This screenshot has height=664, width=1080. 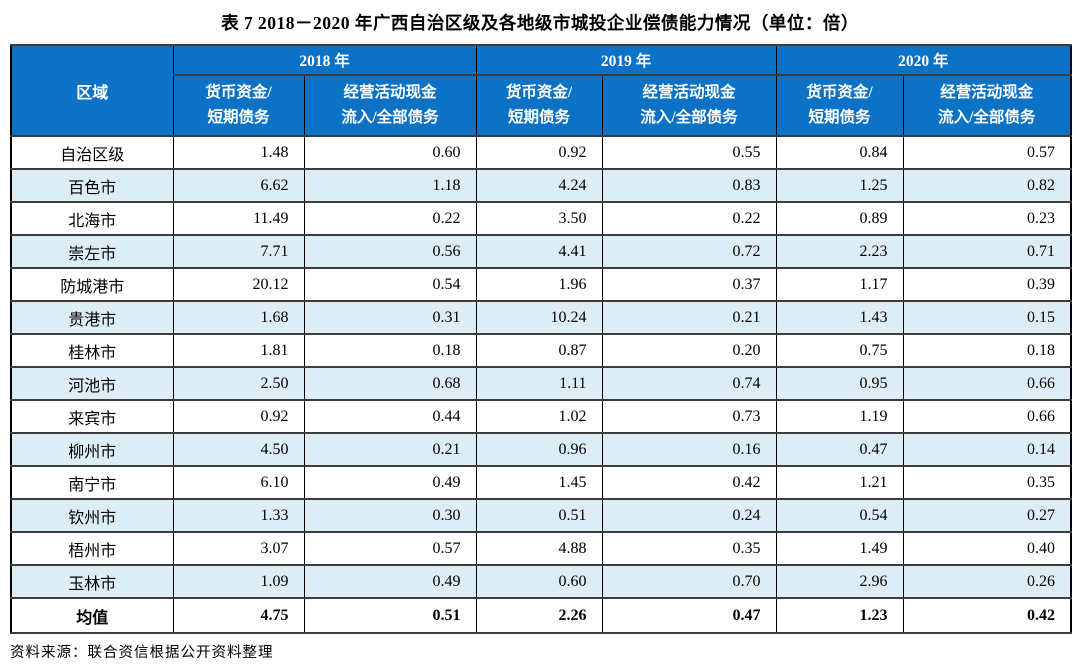 What do you see at coordinates (987, 218) in the screenshot?
I see `value-cell: 0.23` at bounding box center [987, 218].